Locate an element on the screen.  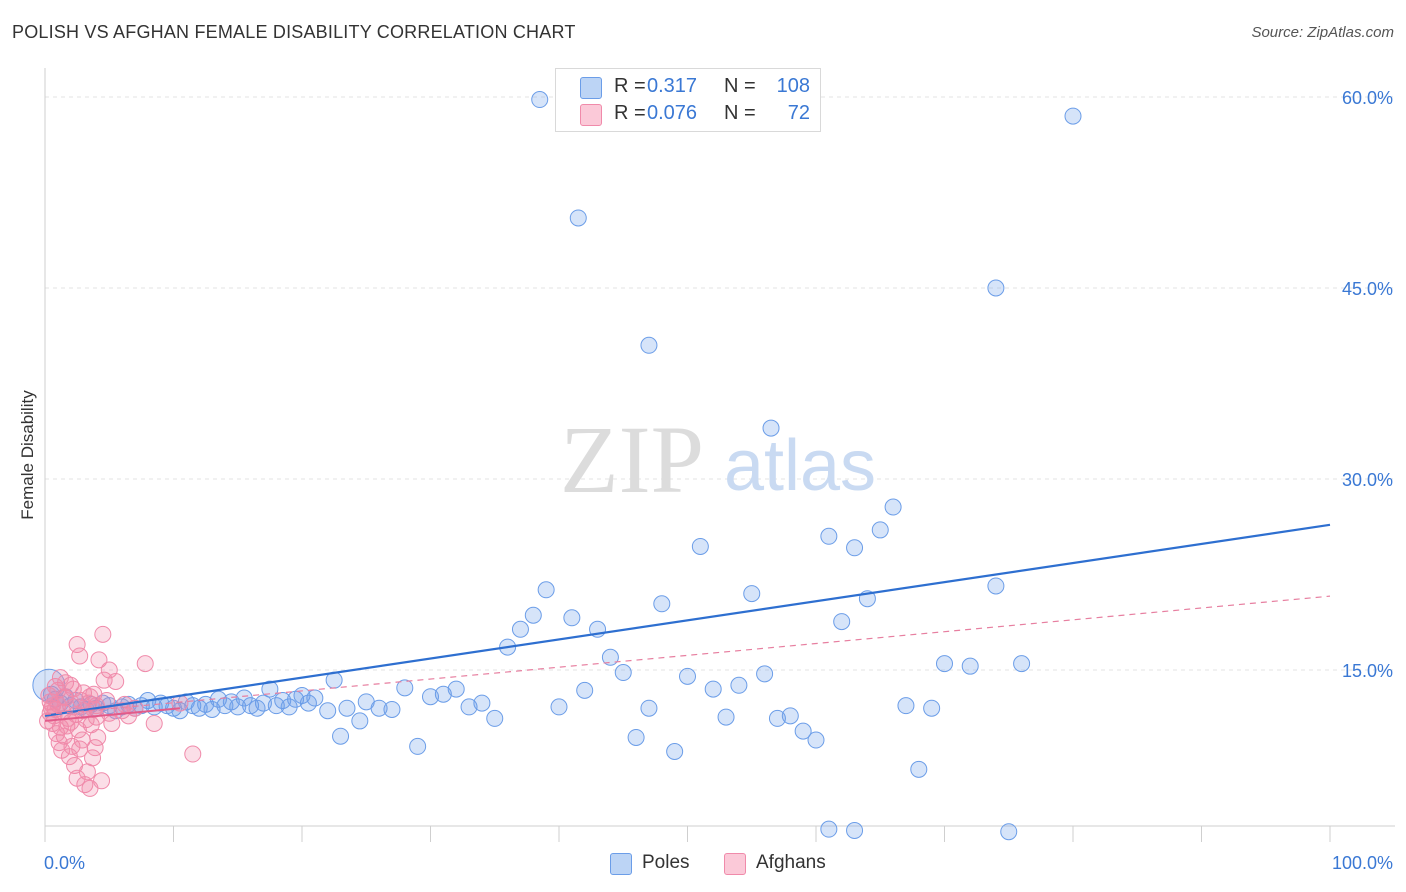
chart-source: Source: ZipAtlas.com is located at coordinates (1322, 32).